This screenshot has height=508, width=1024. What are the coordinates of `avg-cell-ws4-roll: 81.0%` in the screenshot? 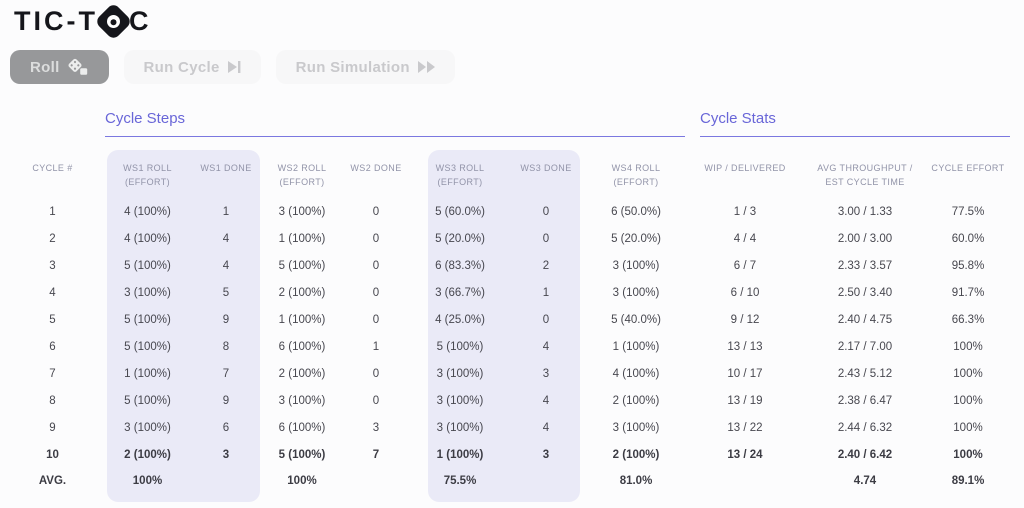 It's located at (636, 481).